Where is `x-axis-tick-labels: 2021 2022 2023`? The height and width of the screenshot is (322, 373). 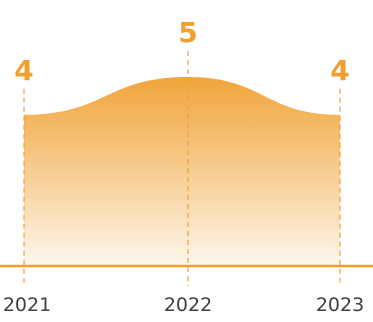
x-axis-tick-labels: 2021 2022 2023 is located at coordinates (183, 305).